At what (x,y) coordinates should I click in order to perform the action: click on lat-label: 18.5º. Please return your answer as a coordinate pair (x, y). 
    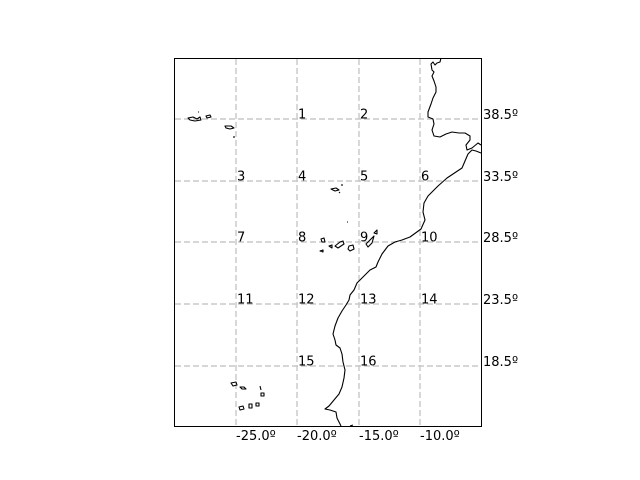
    Looking at the image, I should click on (500, 362).